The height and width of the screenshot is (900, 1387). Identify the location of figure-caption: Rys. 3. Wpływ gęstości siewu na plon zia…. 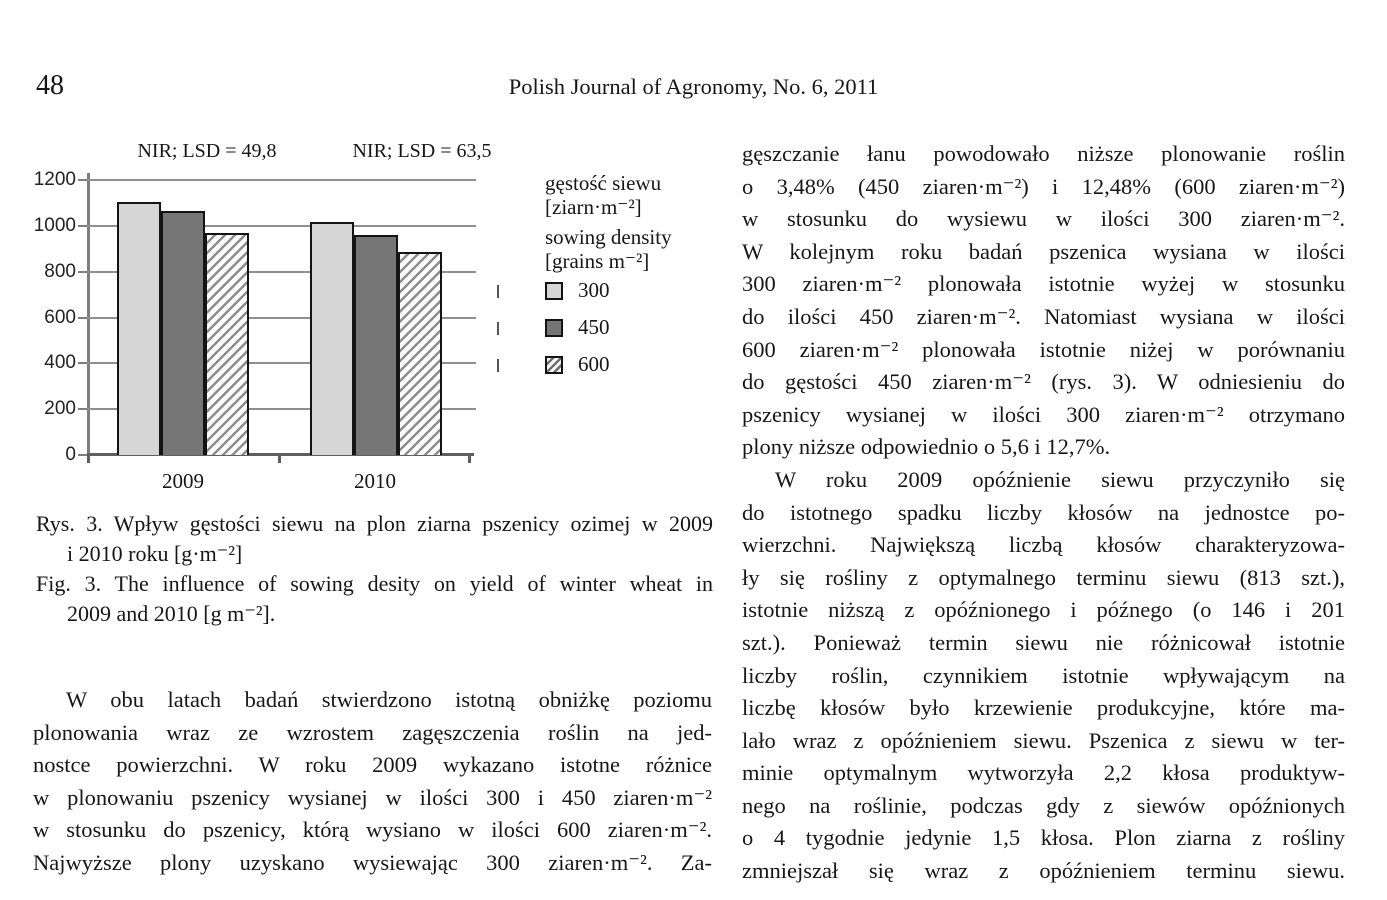
(374, 569).